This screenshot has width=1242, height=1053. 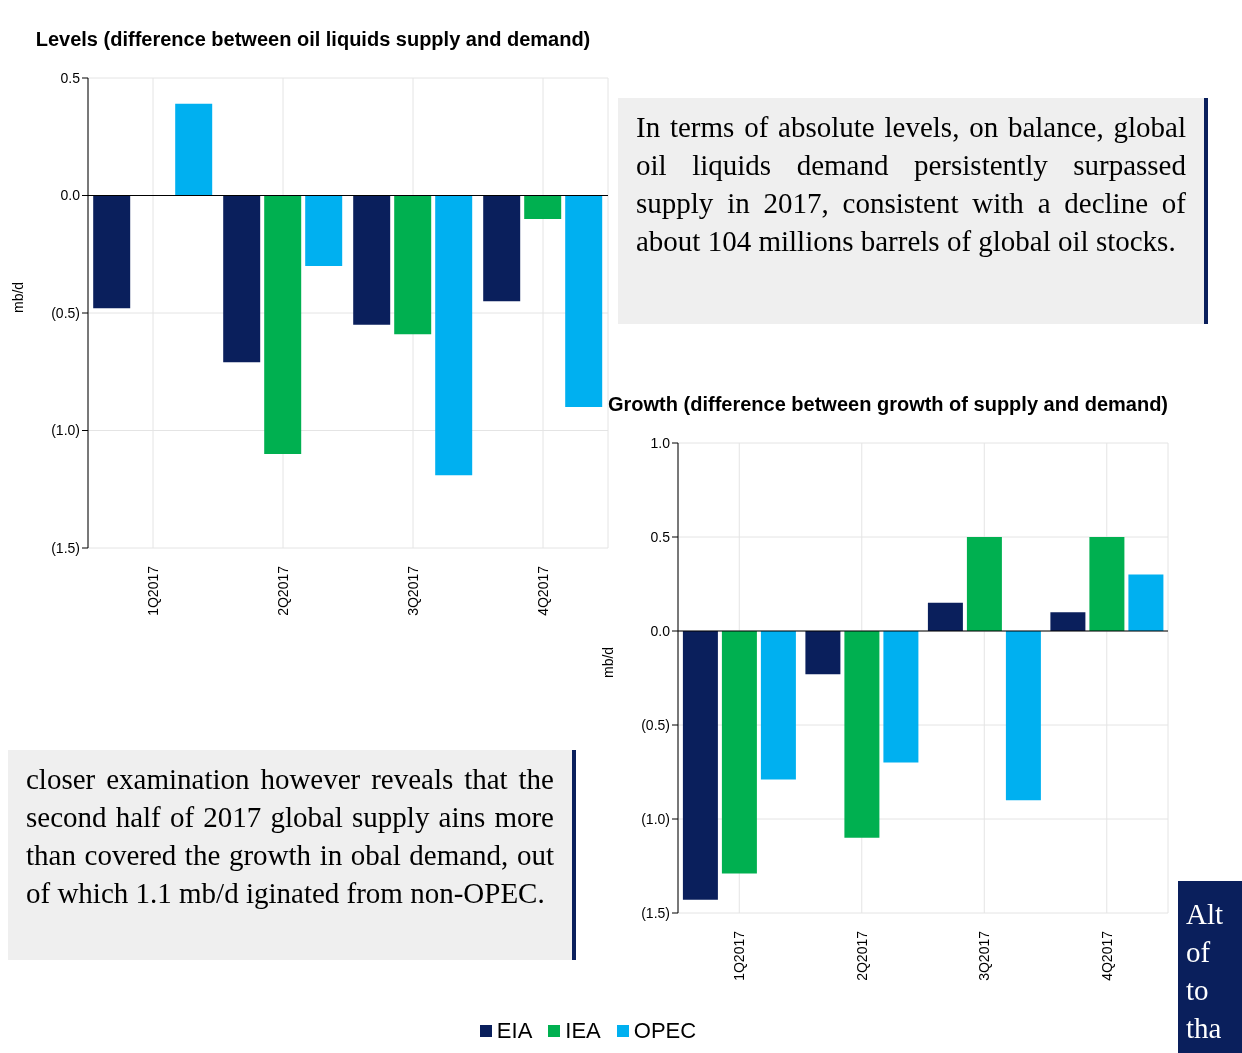 I want to click on chart-title: Levels (difference between oil liquids supply and demand), so click(x=313, y=40).